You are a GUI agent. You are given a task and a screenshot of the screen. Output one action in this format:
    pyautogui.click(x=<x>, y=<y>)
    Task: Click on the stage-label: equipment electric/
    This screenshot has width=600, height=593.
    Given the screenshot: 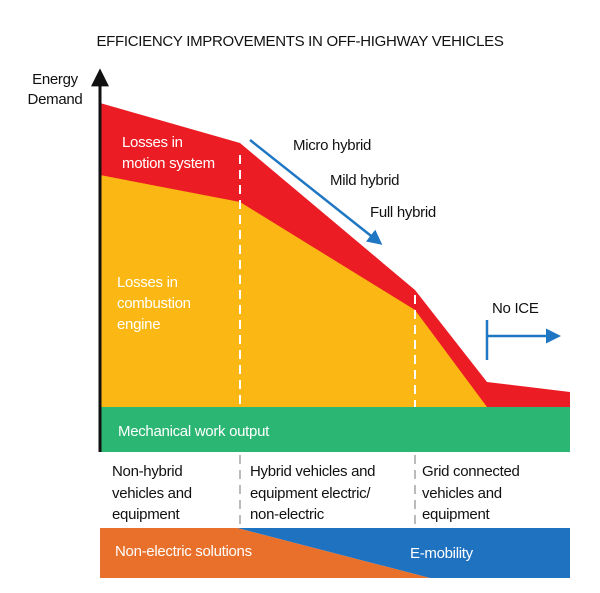 What is the action you would take?
    pyautogui.click(x=310, y=493)
    